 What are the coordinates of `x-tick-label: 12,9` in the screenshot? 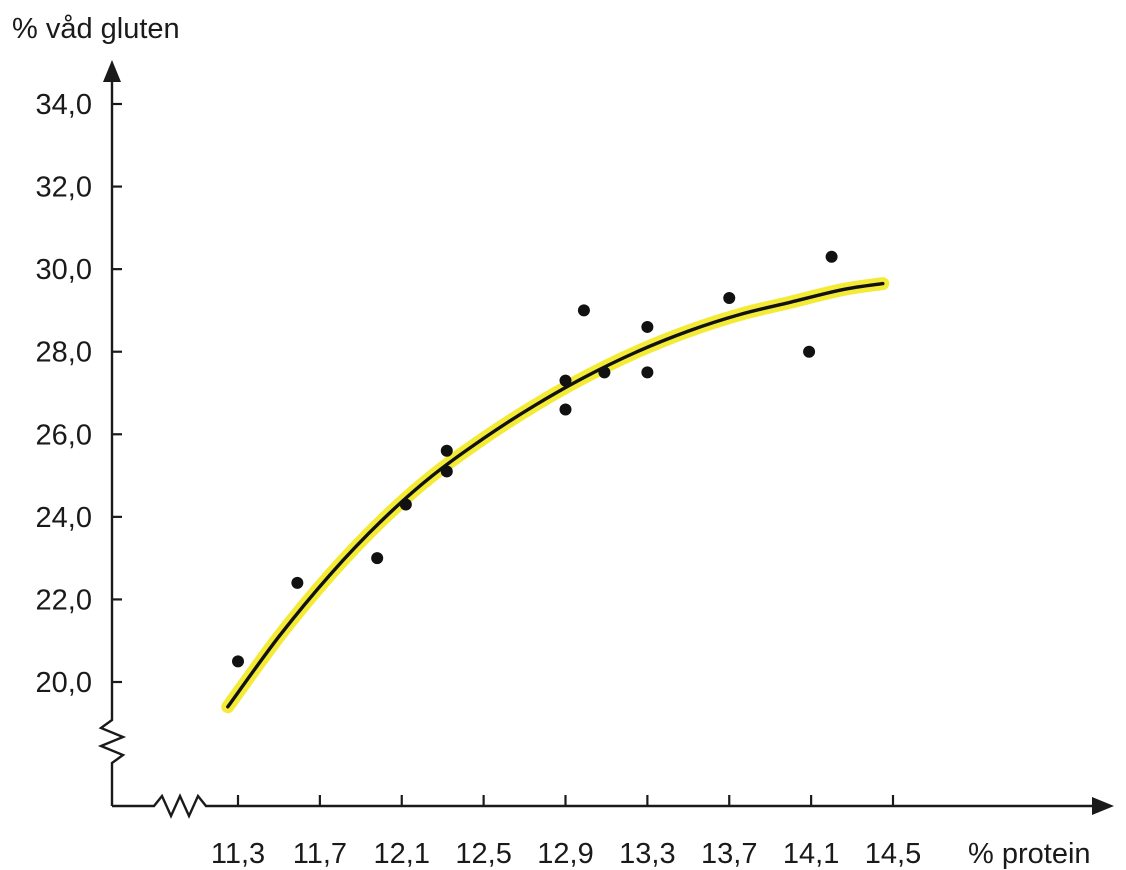 It's located at (565, 854).